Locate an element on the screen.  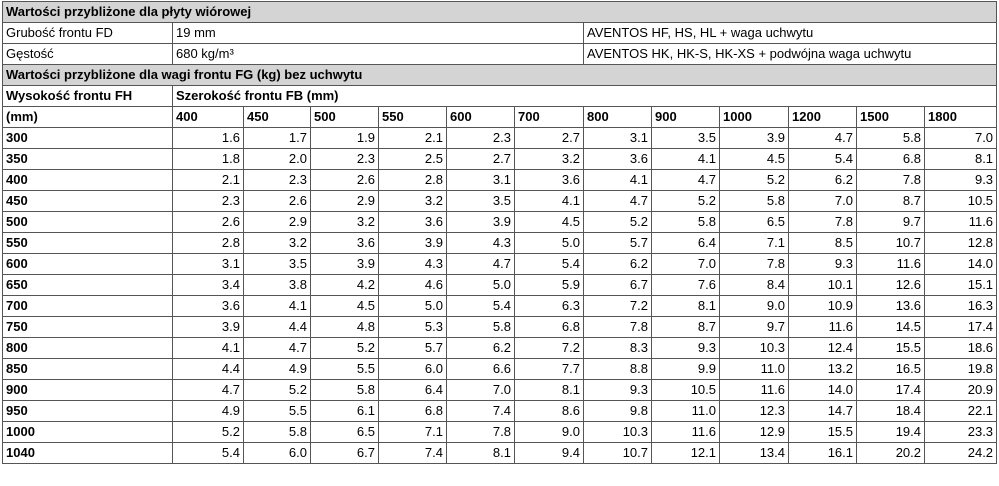
weight-value: 8.5 is located at coordinates (822, 243).